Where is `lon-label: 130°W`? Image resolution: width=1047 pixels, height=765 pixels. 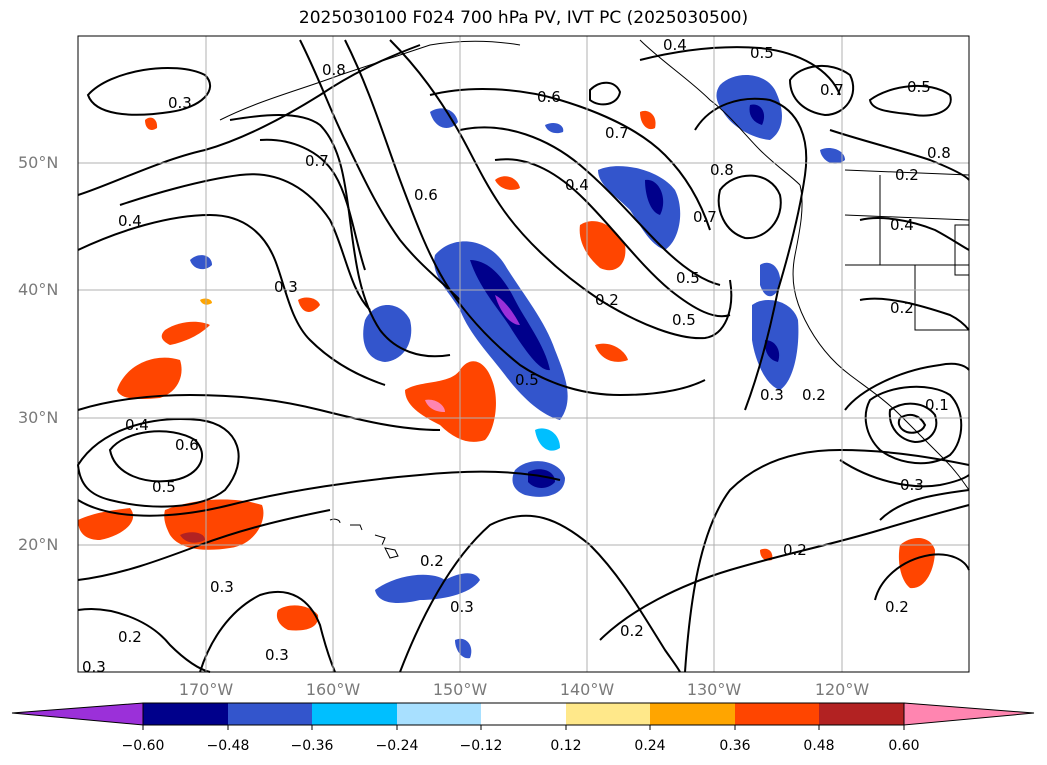
lon-label: 130°W is located at coordinates (714, 689).